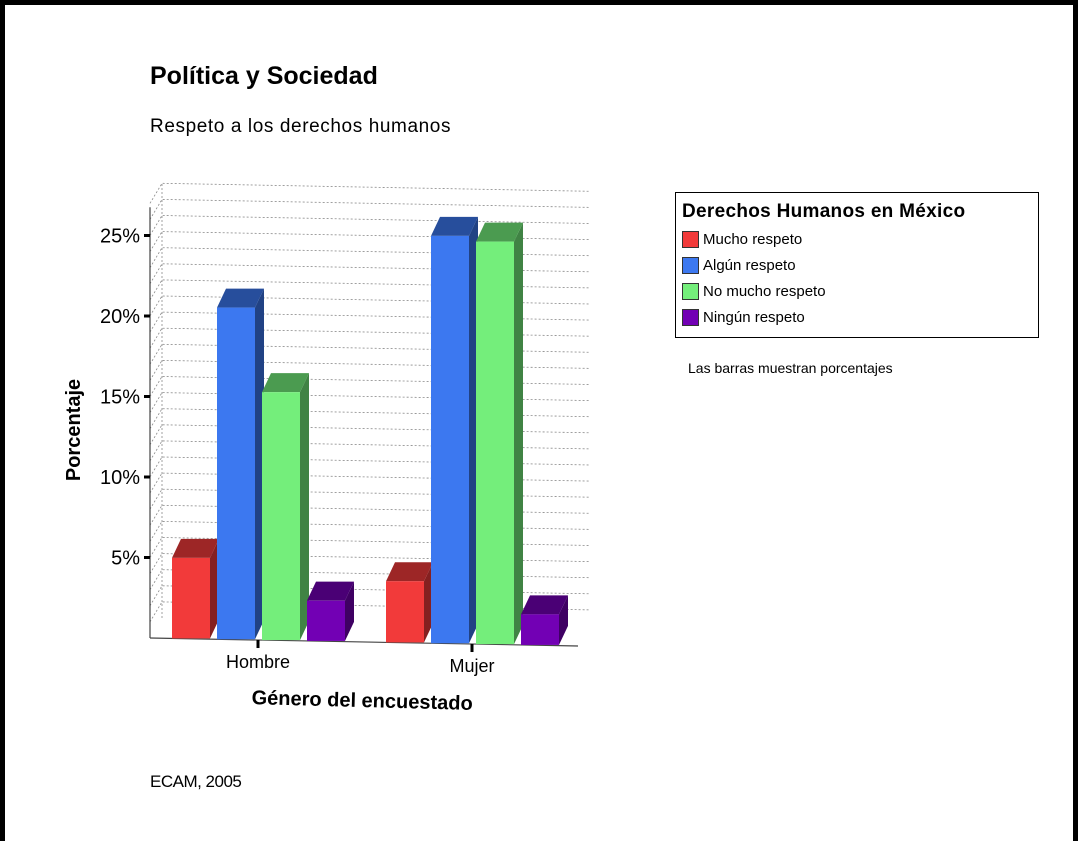  I want to click on x-axis-title: Género del encuestado, so click(362, 701).